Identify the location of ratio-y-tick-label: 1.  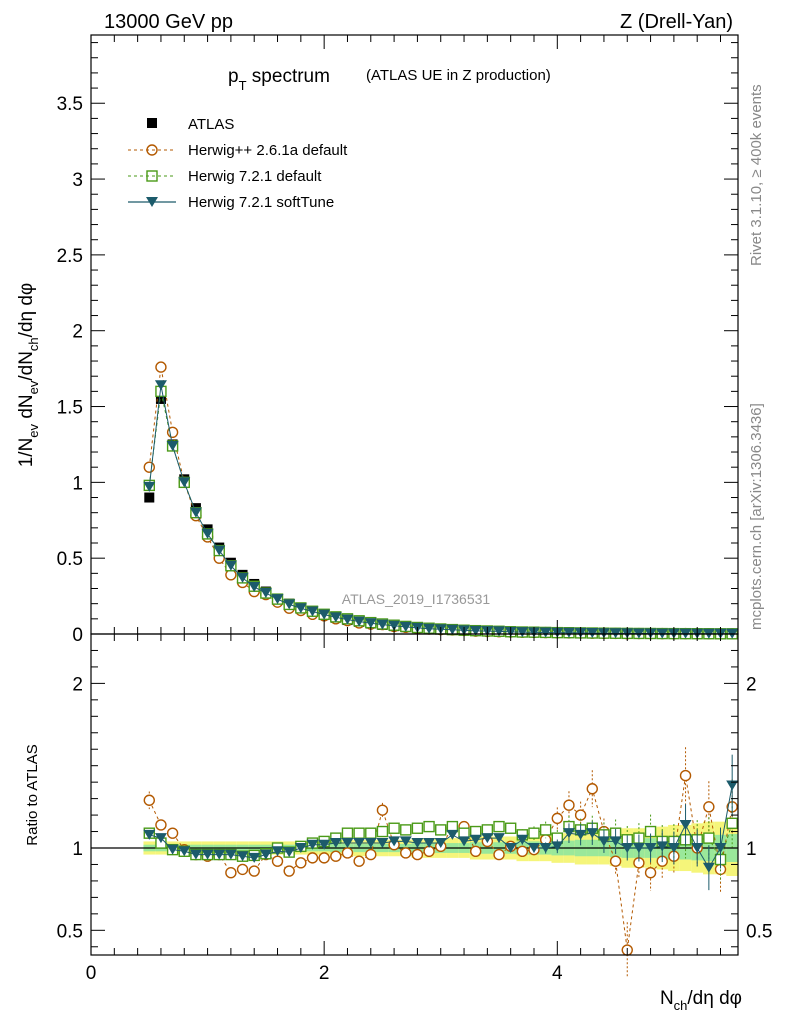
(77, 849).